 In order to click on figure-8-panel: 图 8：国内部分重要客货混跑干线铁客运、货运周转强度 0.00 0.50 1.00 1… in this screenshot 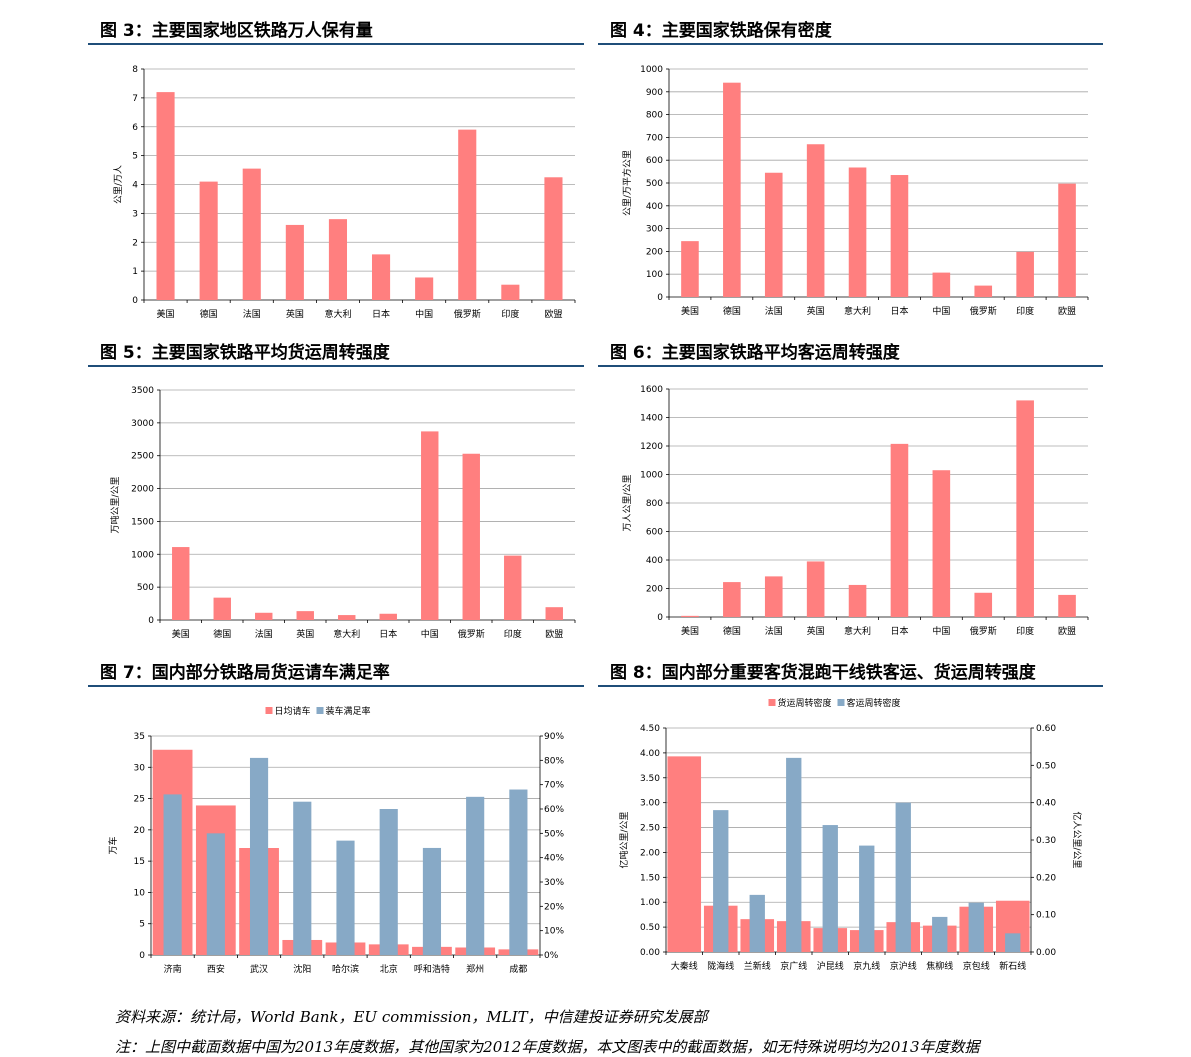, I will do `click(850, 812)`.